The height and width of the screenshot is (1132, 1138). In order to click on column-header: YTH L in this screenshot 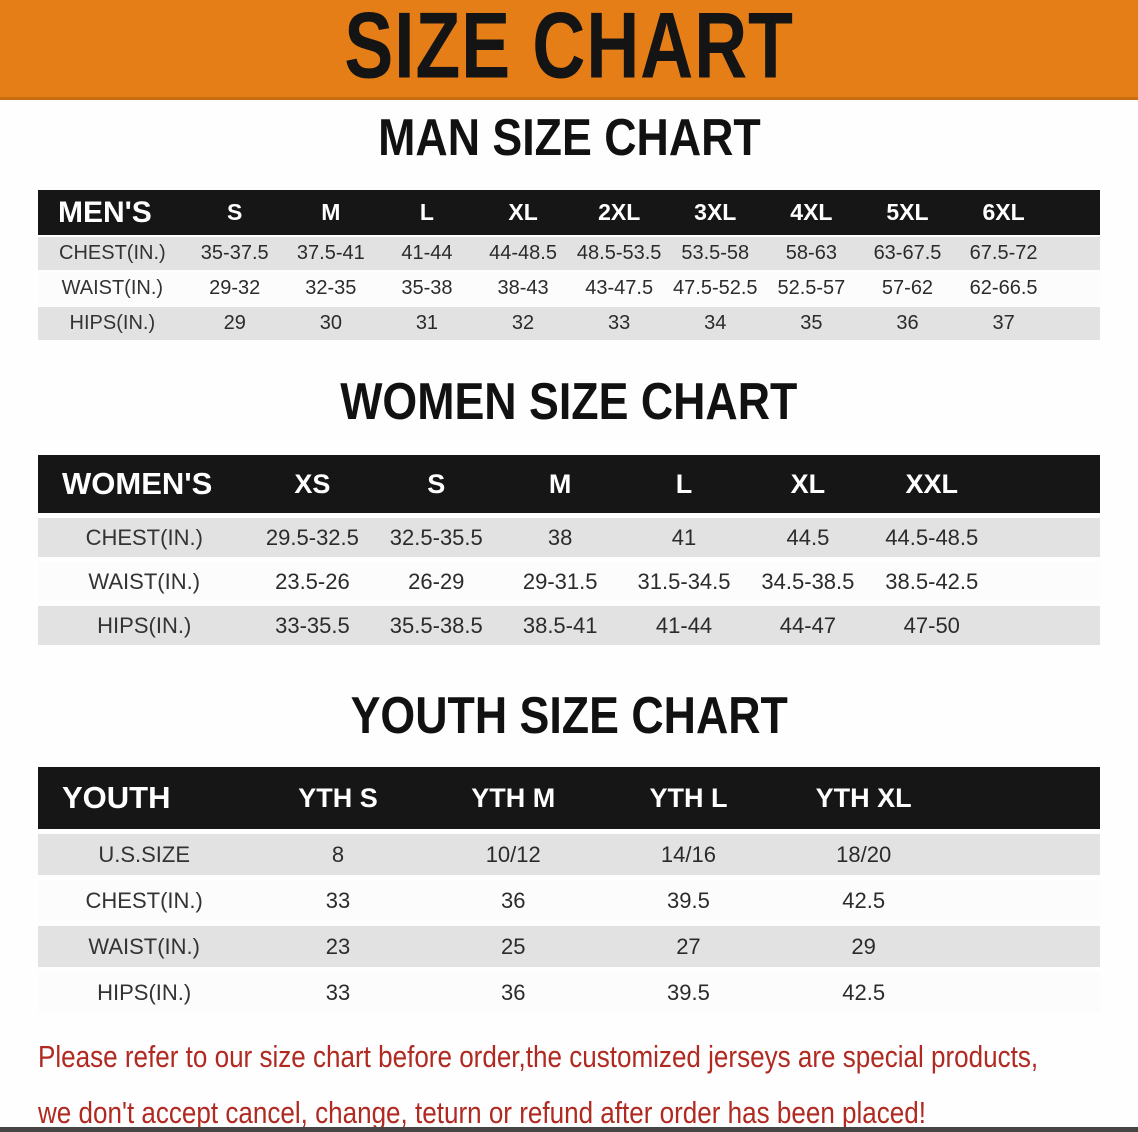, I will do `click(688, 798)`.